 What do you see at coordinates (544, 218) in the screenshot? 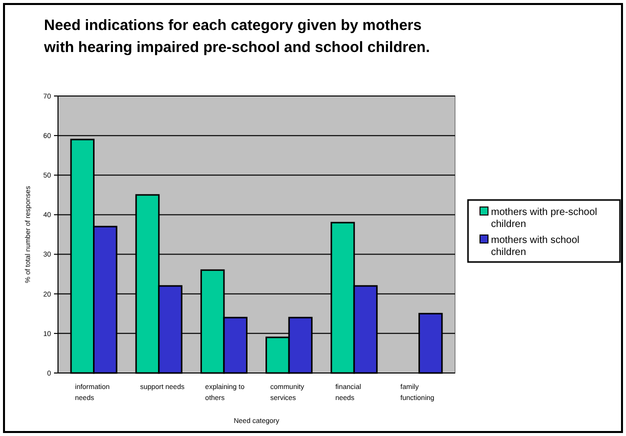
I see `legend-label: mothers with pre-school children` at bounding box center [544, 218].